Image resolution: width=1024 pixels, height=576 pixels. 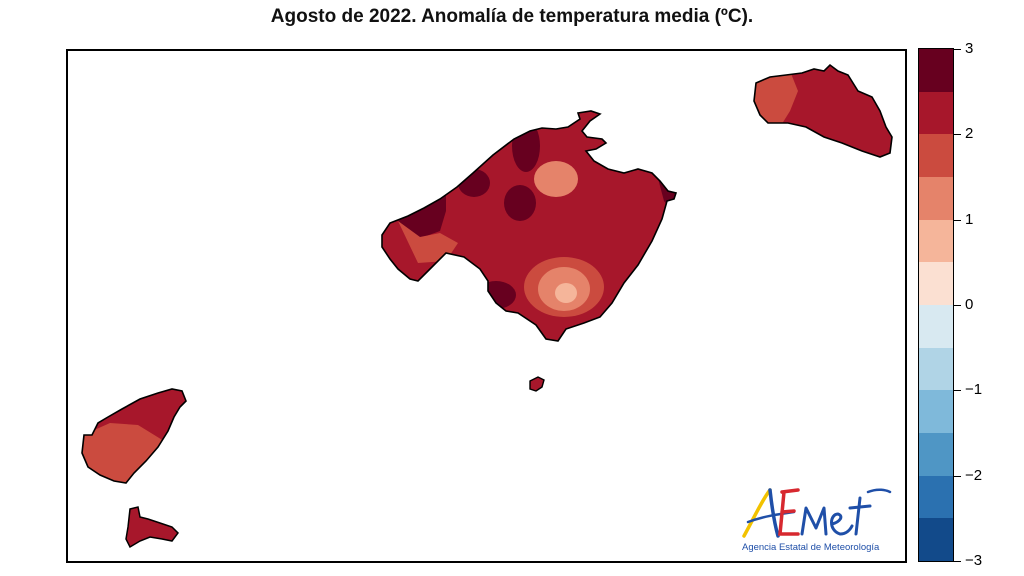 What do you see at coordinates (969, 304) in the screenshot?
I see `colorbar-tick-label: 0` at bounding box center [969, 304].